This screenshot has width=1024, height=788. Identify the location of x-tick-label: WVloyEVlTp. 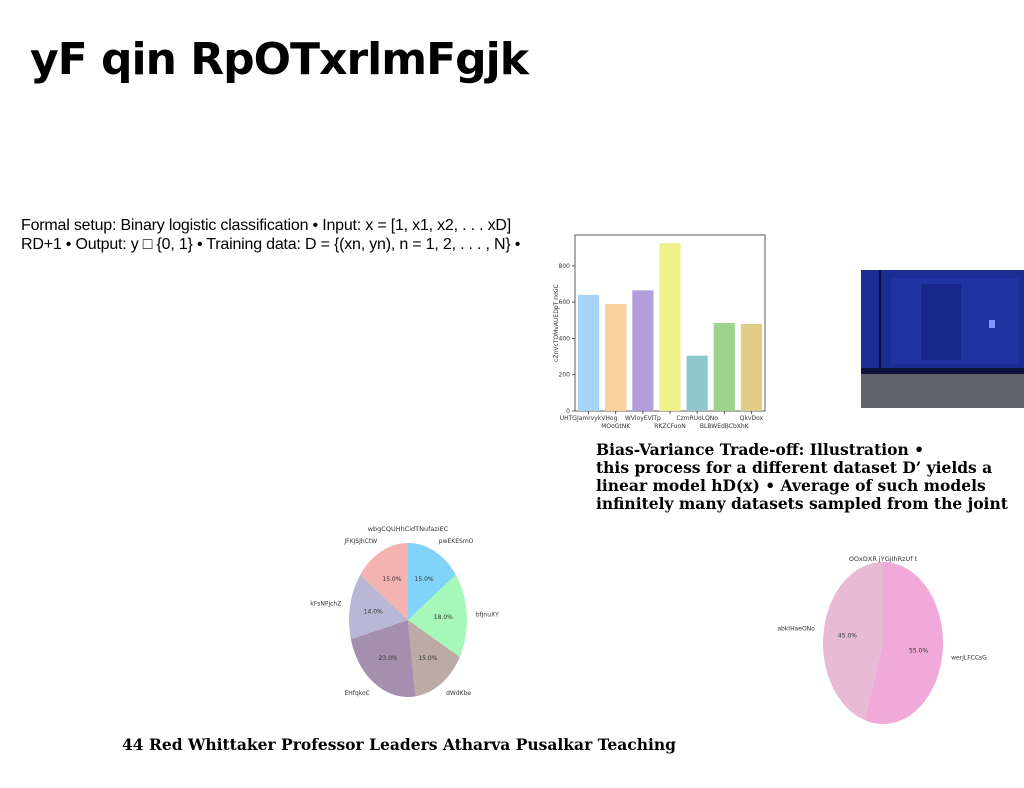
(643, 418).